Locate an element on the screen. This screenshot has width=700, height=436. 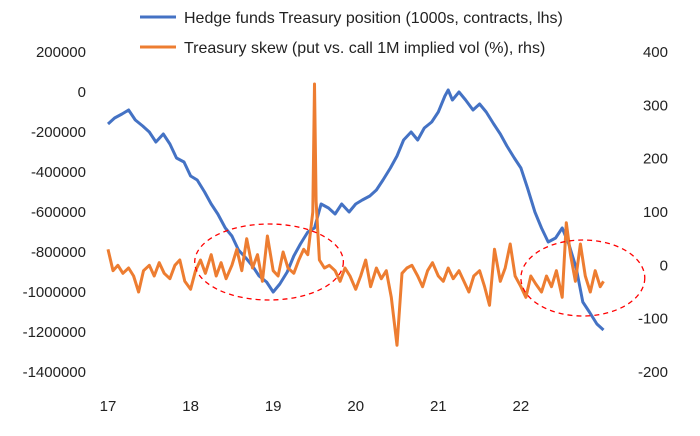
left-tick-label: -1400000 is located at coordinates (54, 372).